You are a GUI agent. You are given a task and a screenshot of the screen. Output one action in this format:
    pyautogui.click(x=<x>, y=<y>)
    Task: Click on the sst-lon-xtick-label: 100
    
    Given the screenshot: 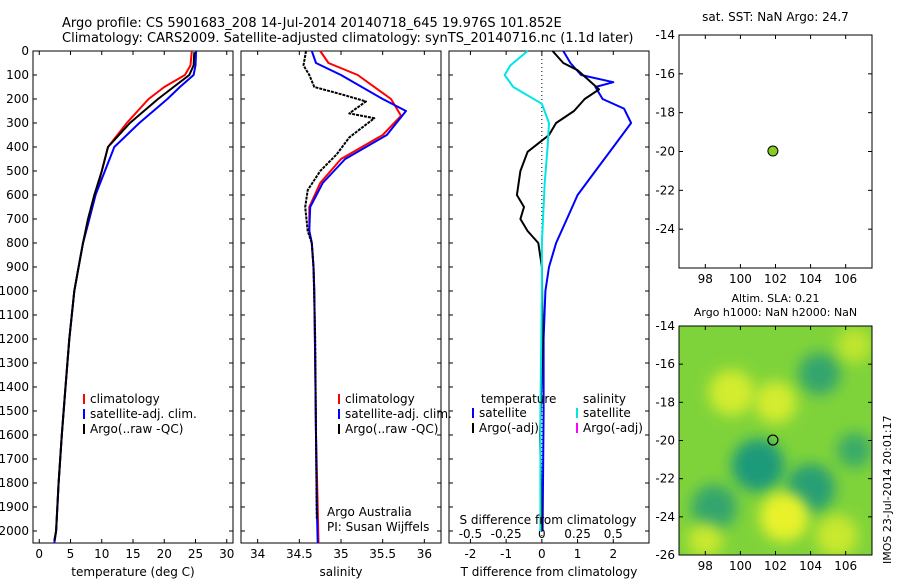 What is the action you would take?
    pyautogui.click(x=740, y=279)
    